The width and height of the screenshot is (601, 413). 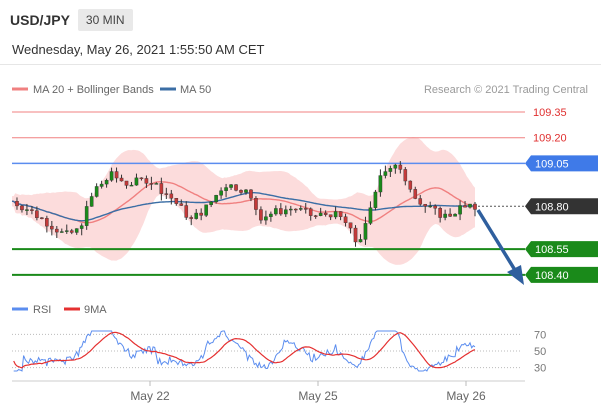 I want to click on rsi-ma-legend-label: 9MA, so click(x=95, y=310).